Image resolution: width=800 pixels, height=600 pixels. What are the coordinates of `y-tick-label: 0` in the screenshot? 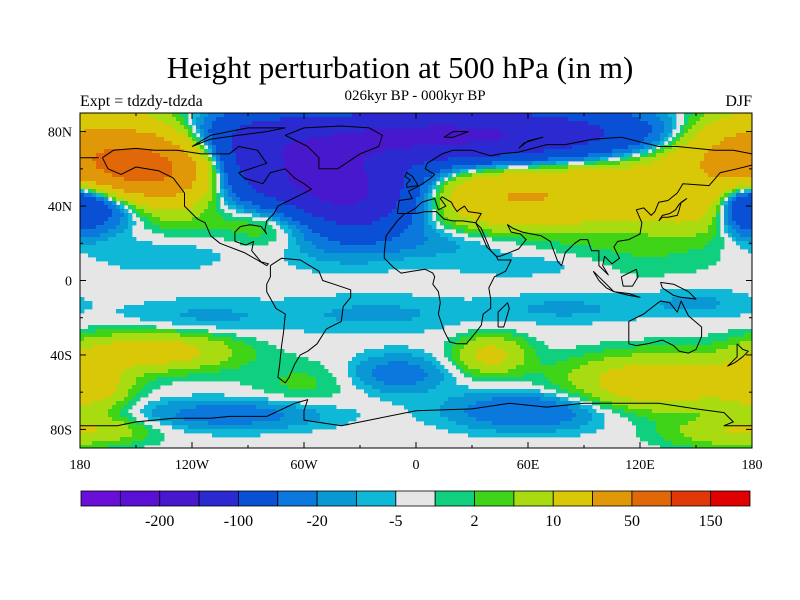 It's located at (68, 282).